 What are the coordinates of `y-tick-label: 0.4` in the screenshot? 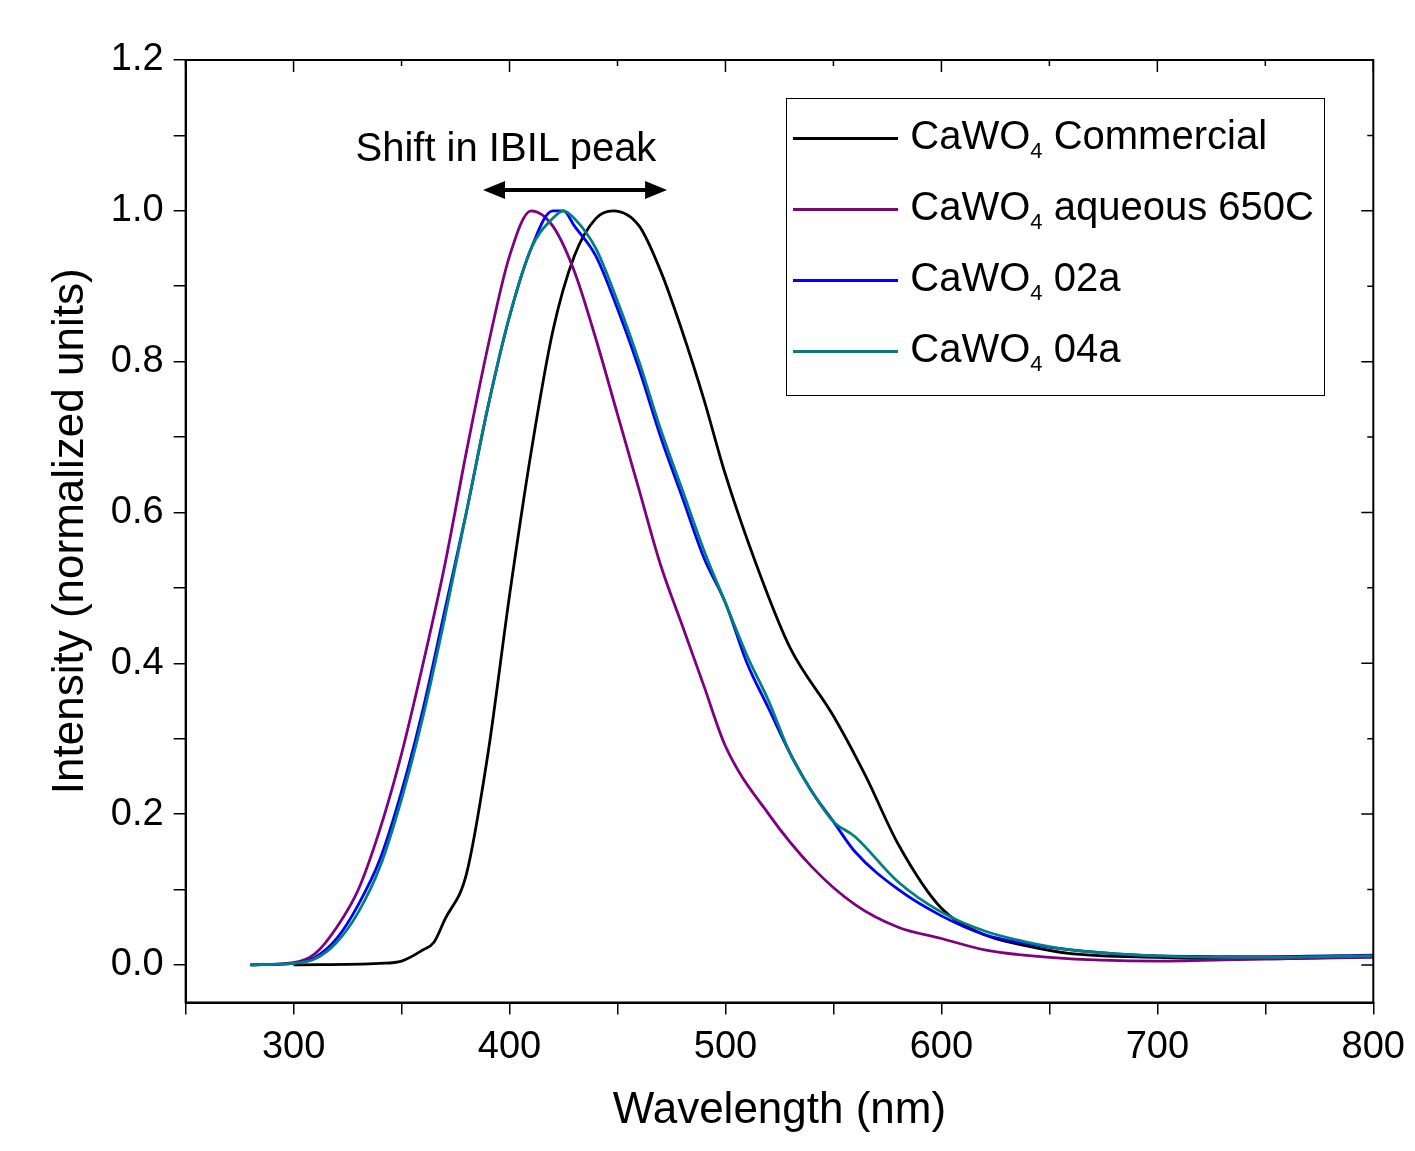 It's located at (137, 660).